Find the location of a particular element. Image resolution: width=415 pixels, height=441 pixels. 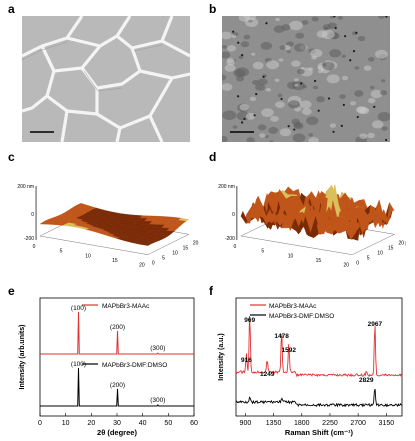

afm-y-tick: 10 is located at coordinates (88, 256).